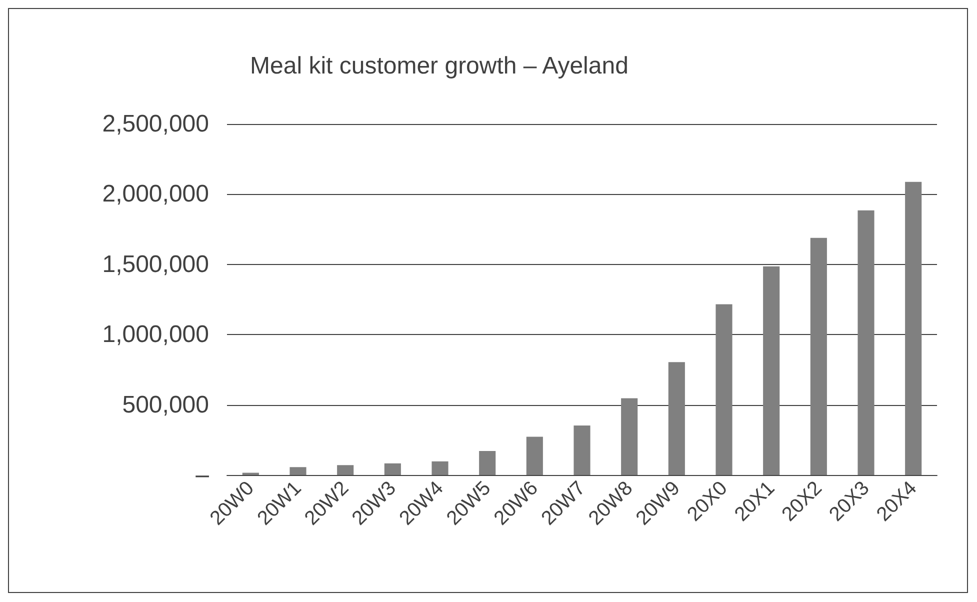 Image resolution: width=977 pixels, height=602 pixels. What do you see at coordinates (155, 264) in the screenshot?
I see `y-tick-label: 1,500,000` at bounding box center [155, 264].